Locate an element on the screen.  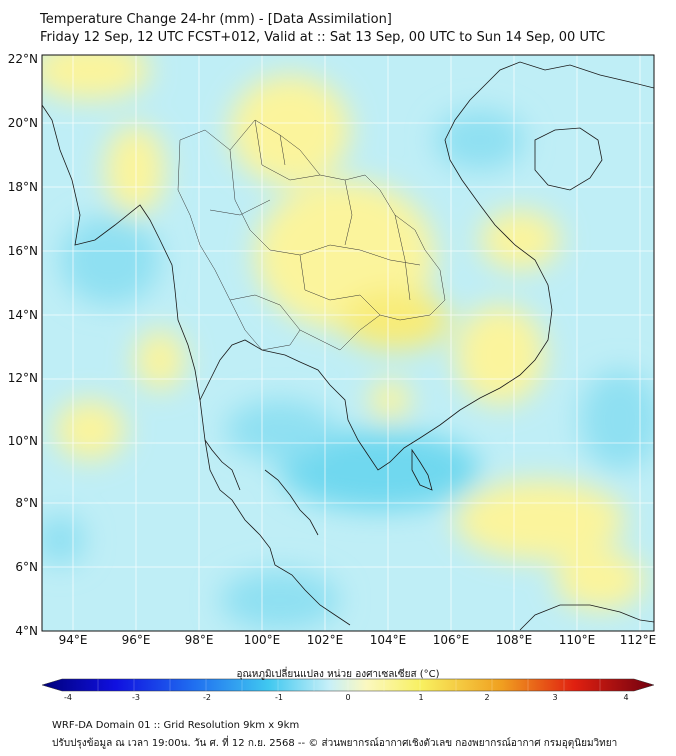
colorbar is located at coordinates (348, 685).